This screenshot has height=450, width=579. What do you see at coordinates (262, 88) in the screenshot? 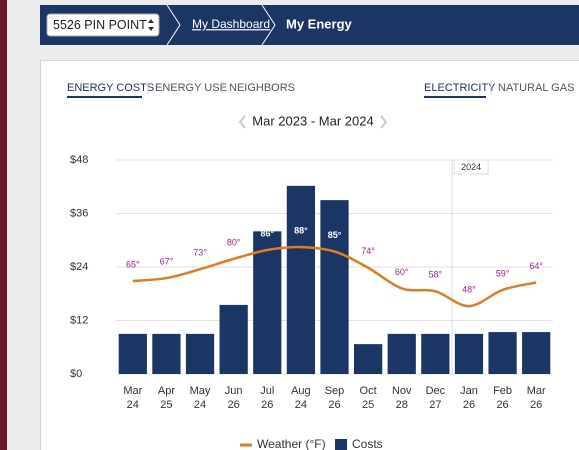
I see `tab: NEIGHBORS` at bounding box center [262, 88].